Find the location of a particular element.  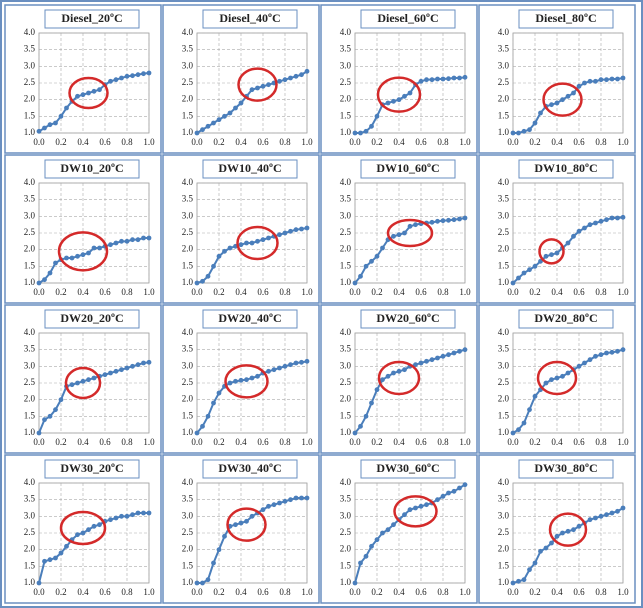

highlight-circle is located at coordinates (83, 251).